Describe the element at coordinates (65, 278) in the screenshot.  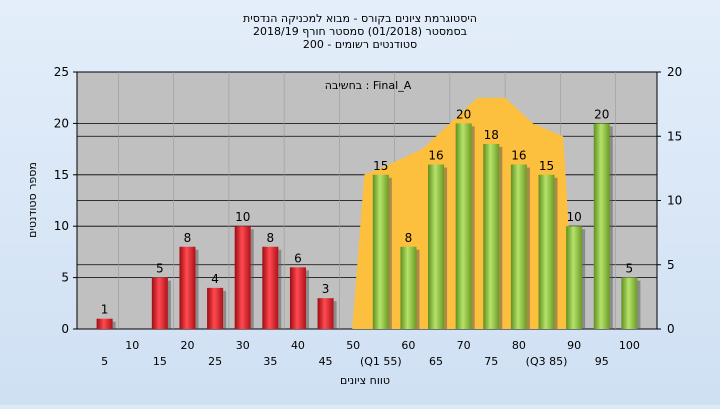
I see `y-tick-label: 5` at that location.